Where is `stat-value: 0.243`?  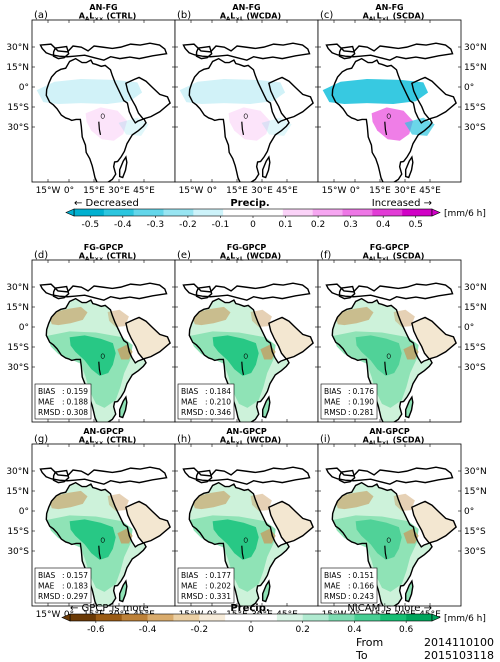
stat-value: 0.243 is located at coordinates (364, 596).